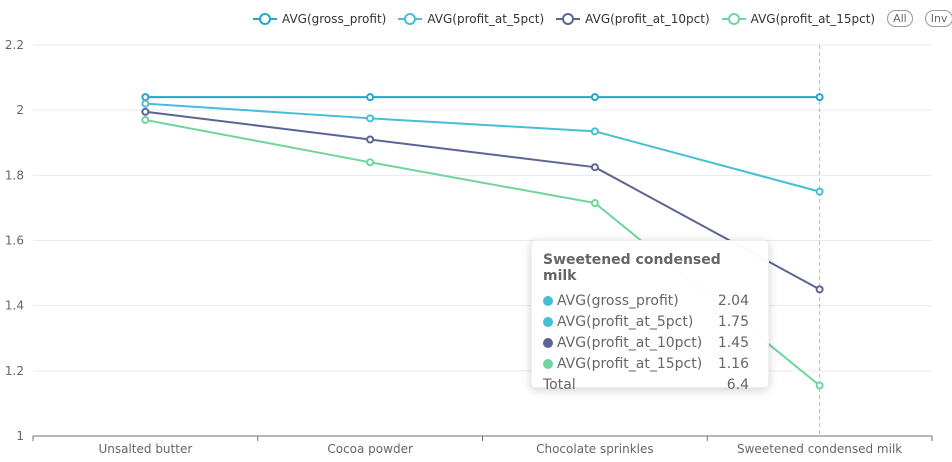  I want to click on y-tick-label: 1.8, so click(14, 175).